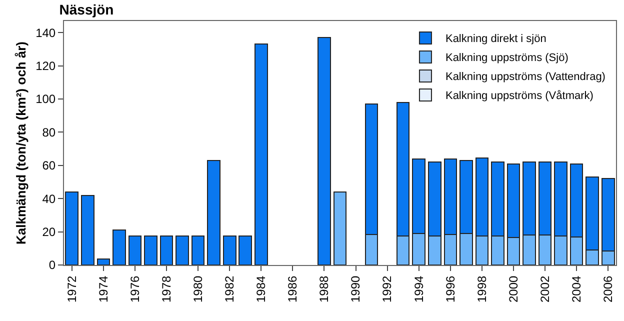 The height and width of the screenshot is (321, 624). Describe the element at coordinates (86, 10) in the screenshot. I see `chart-title: Nässjön` at that location.